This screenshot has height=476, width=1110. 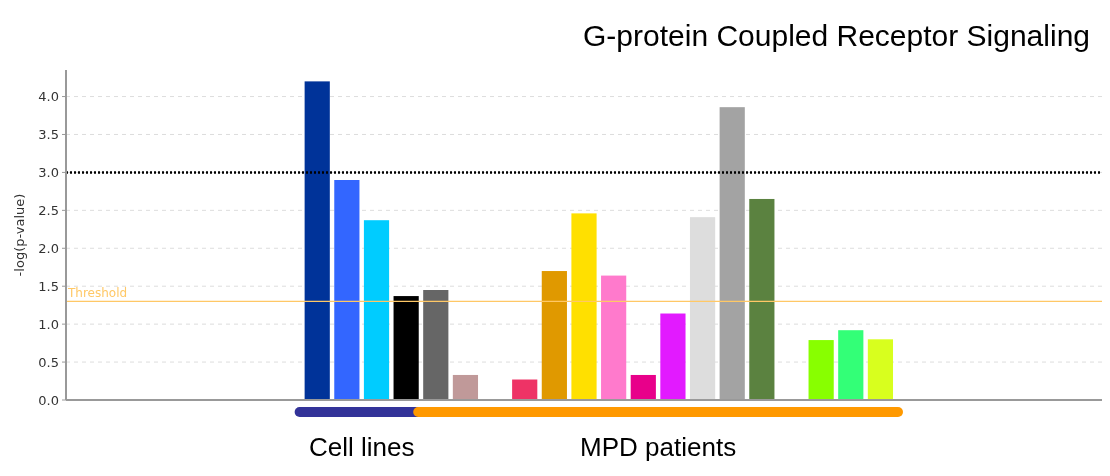 What do you see at coordinates (48, 324) in the screenshot?
I see `y-tick-label: 1.0` at bounding box center [48, 324].